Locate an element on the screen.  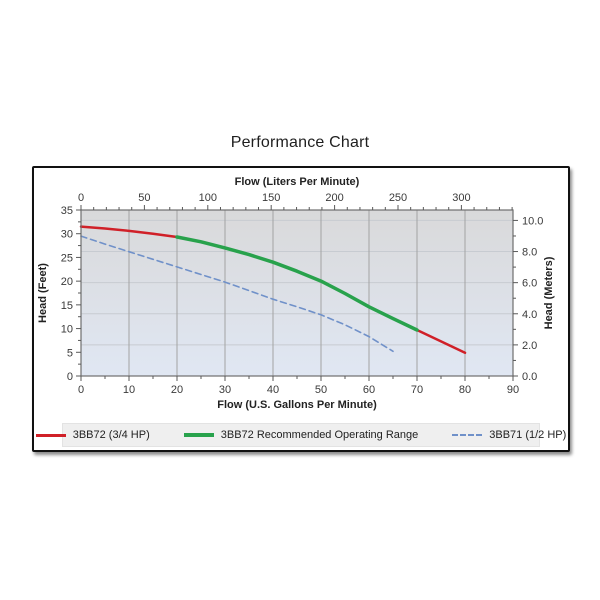
left-tick-label: 35 is located at coordinates (67, 211).